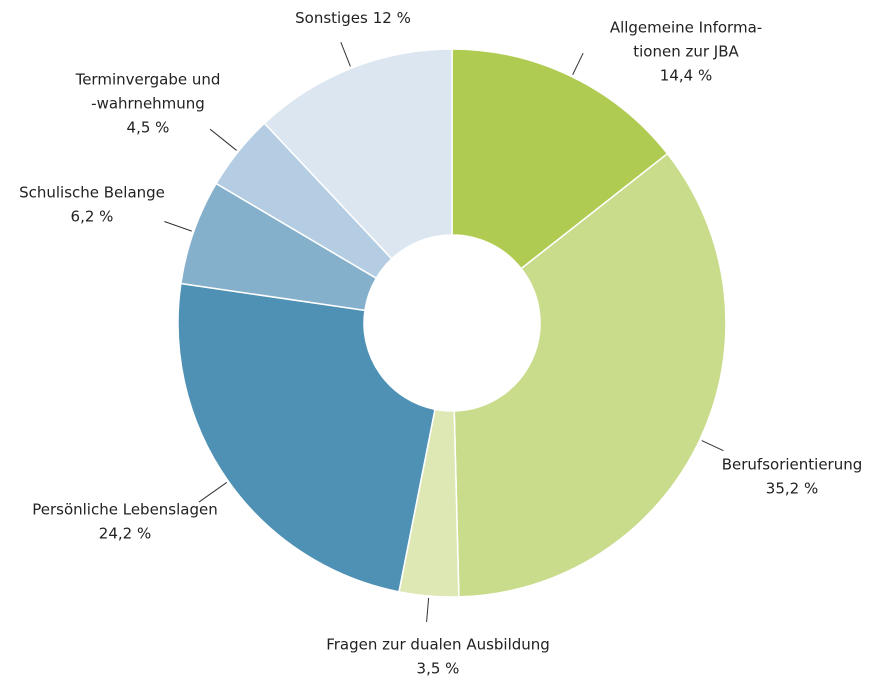 This screenshot has height=678, width=874. I want to click on value-label: 6,2 %, so click(92, 217).